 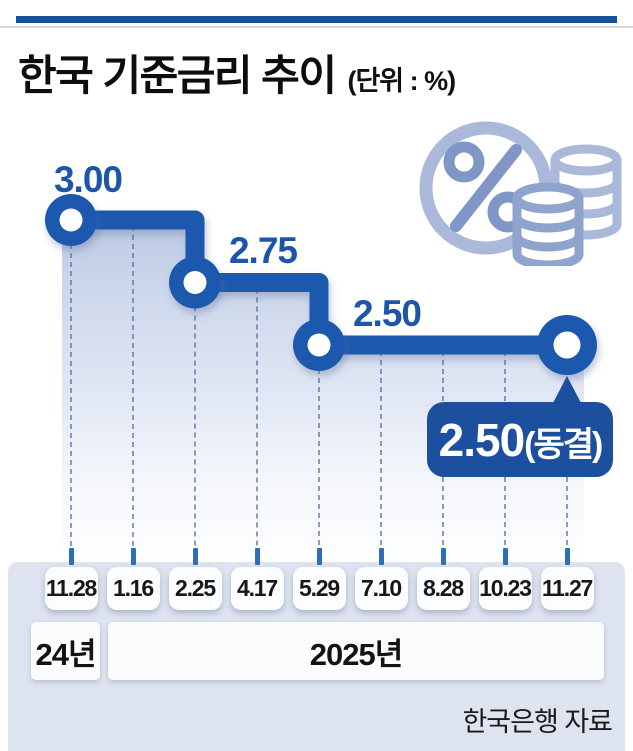 I want to click on date-label-11.28: 11.28, so click(x=71, y=588).